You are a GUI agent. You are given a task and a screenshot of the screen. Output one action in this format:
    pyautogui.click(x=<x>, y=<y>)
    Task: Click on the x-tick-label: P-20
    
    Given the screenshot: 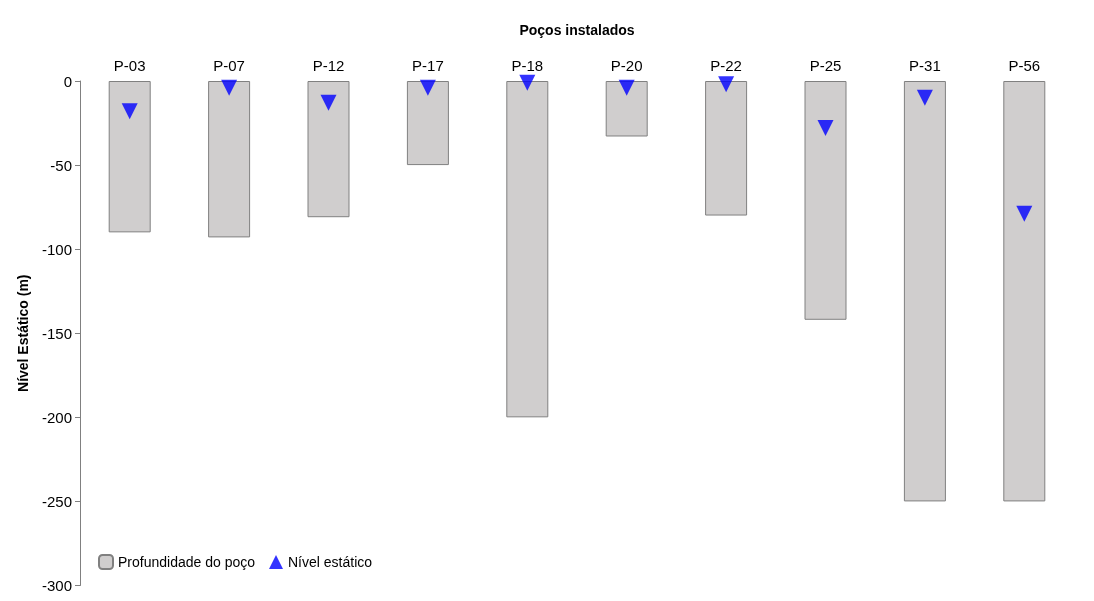 What is the action you would take?
    pyautogui.click(x=626, y=65)
    